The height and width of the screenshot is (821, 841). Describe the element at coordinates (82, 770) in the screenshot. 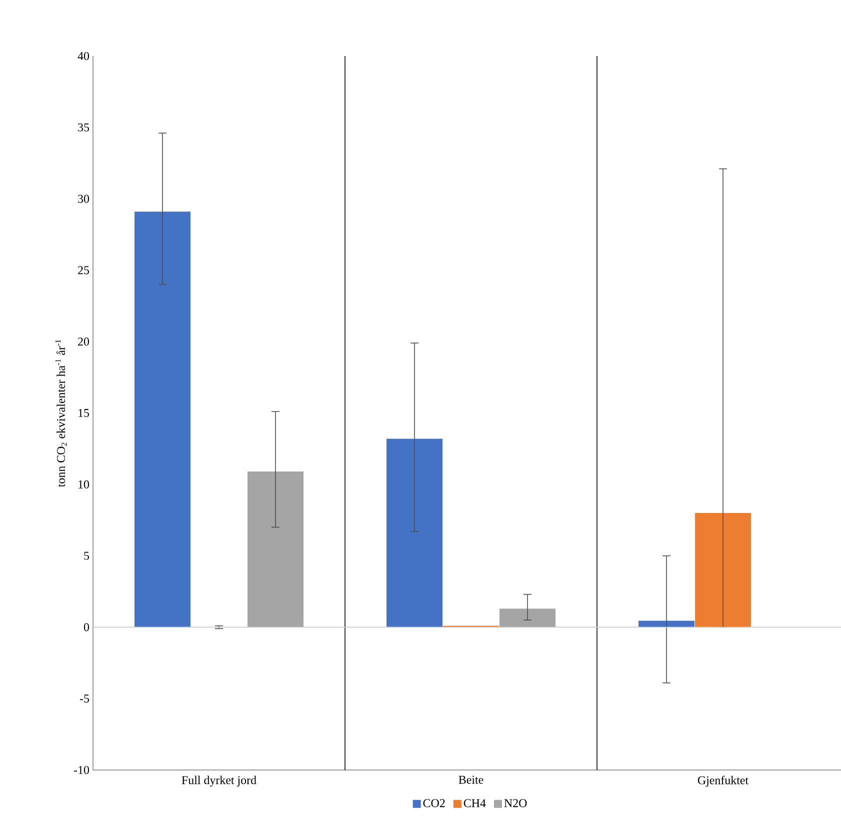

I see `y-tick-label: -10` at that location.